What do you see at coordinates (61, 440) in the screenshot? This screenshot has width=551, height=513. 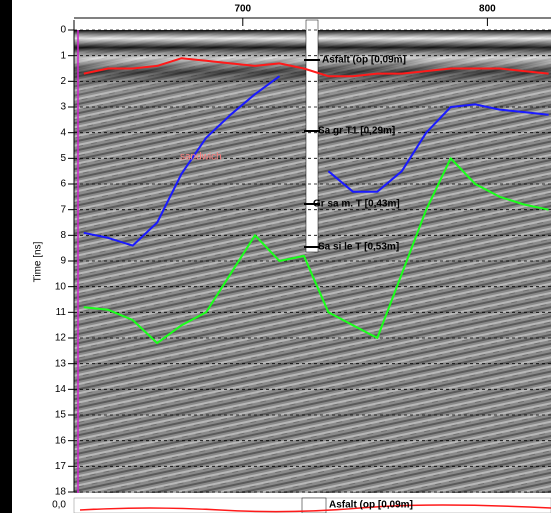 I see `y-tick-label: 16` at bounding box center [61, 440].